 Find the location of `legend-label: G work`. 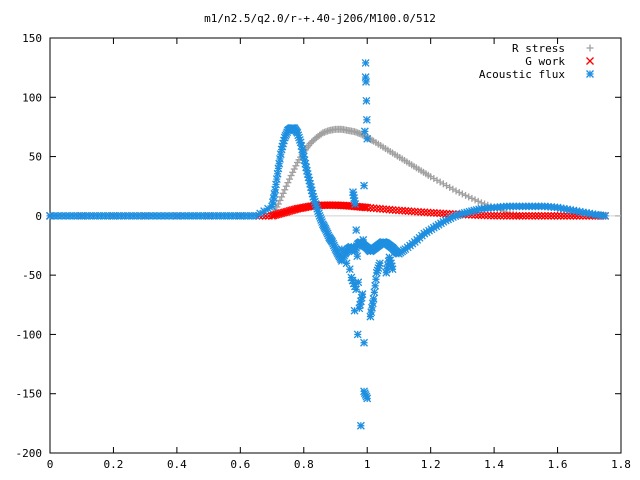

legend-label: G work is located at coordinates (545, 61).